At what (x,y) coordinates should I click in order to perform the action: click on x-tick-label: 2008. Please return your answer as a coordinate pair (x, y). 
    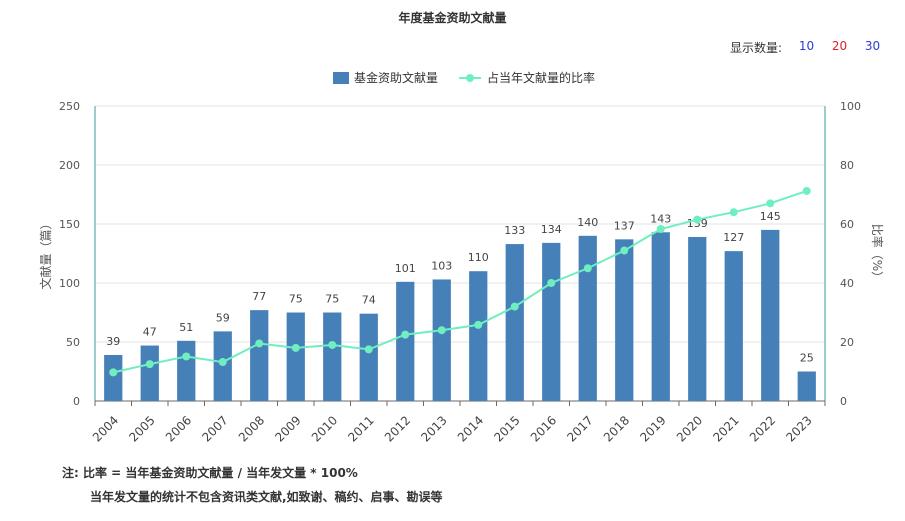
    Looking at the image, I should click on (251, 428).